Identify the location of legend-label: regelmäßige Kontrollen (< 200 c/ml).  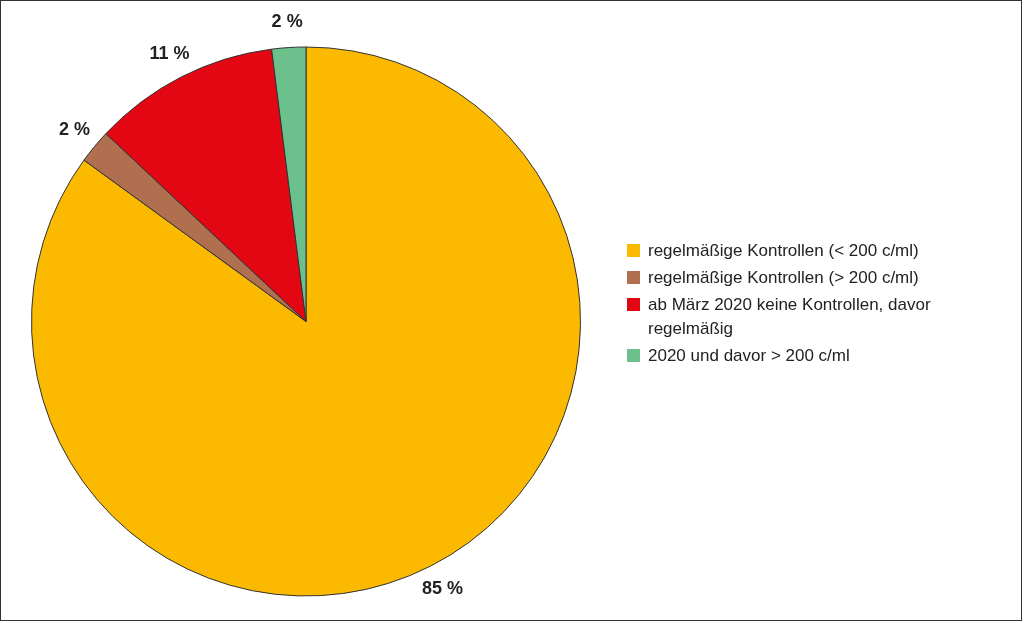
(783, 251).